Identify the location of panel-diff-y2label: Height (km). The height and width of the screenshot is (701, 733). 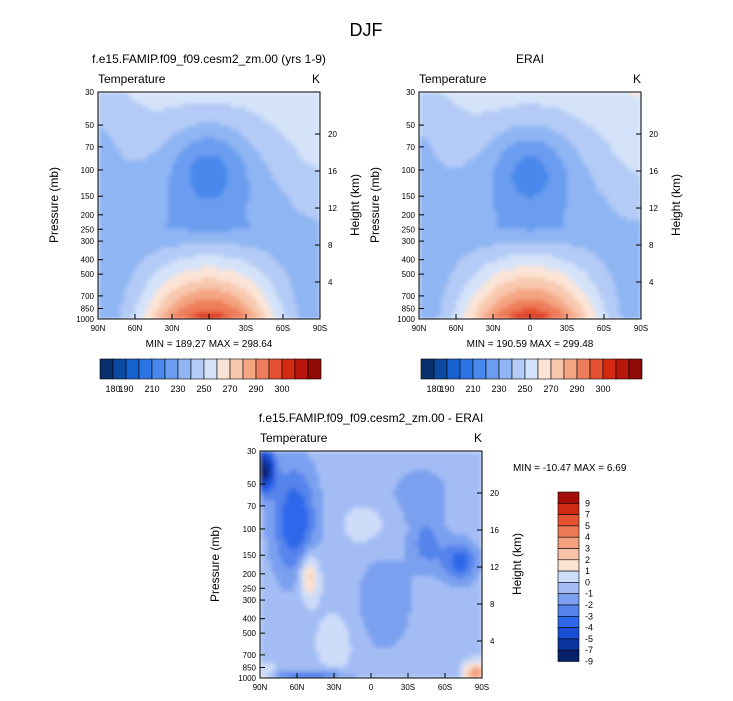
(517, 564).